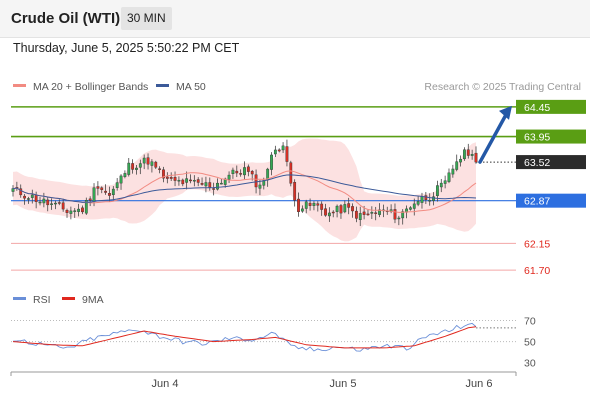 Image resolution: width=590 pixels, height=400 pixels. I want to click on rsi-tick-label: 30, so click(530, 364).